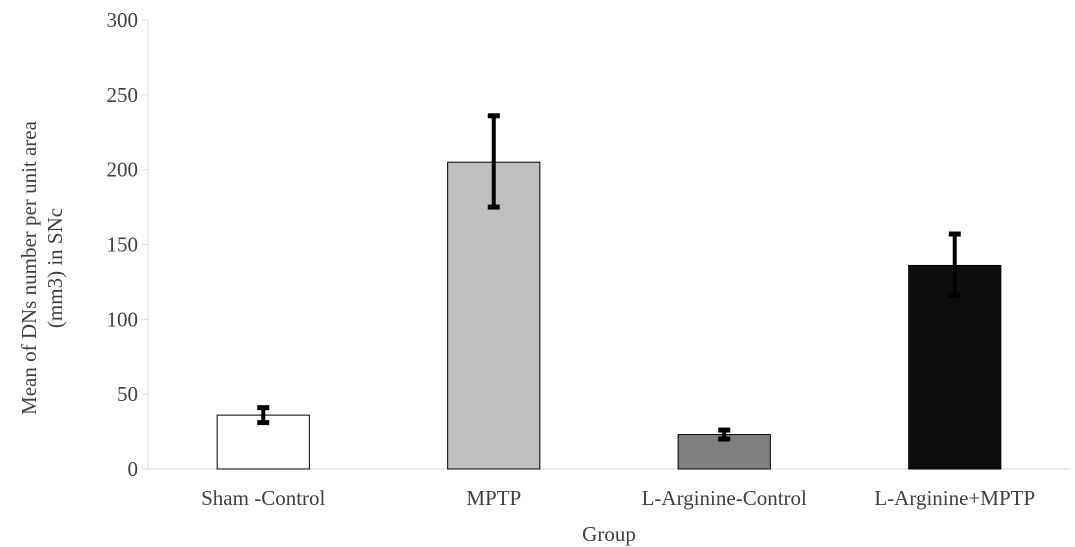 Image resolution: width=1075 pixels, height=547 pixels. What do you see at coordinates (123, 20) in the screenshot?
I see `y-tick-label: 300` at bounding box center [123, 20].